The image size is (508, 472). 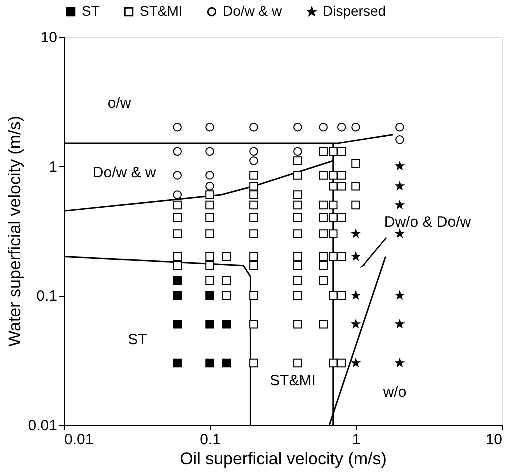 What do you see at coordinates (47, 297) in the screenshot?
I see `y-tick-label: 0.1` at bounding box center [47, 297].